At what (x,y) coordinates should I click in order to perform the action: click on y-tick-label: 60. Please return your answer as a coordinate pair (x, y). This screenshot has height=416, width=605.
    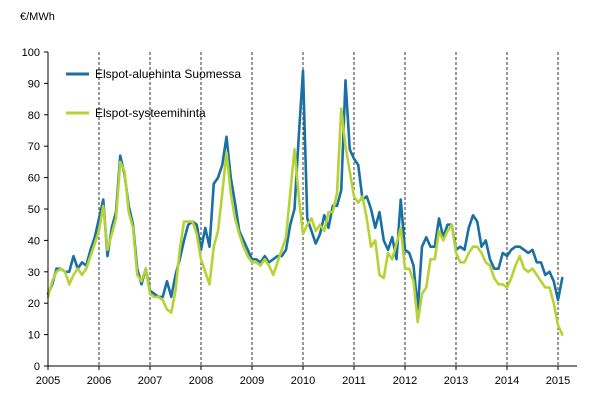
    Looking at the image, I should click on (34, 179).